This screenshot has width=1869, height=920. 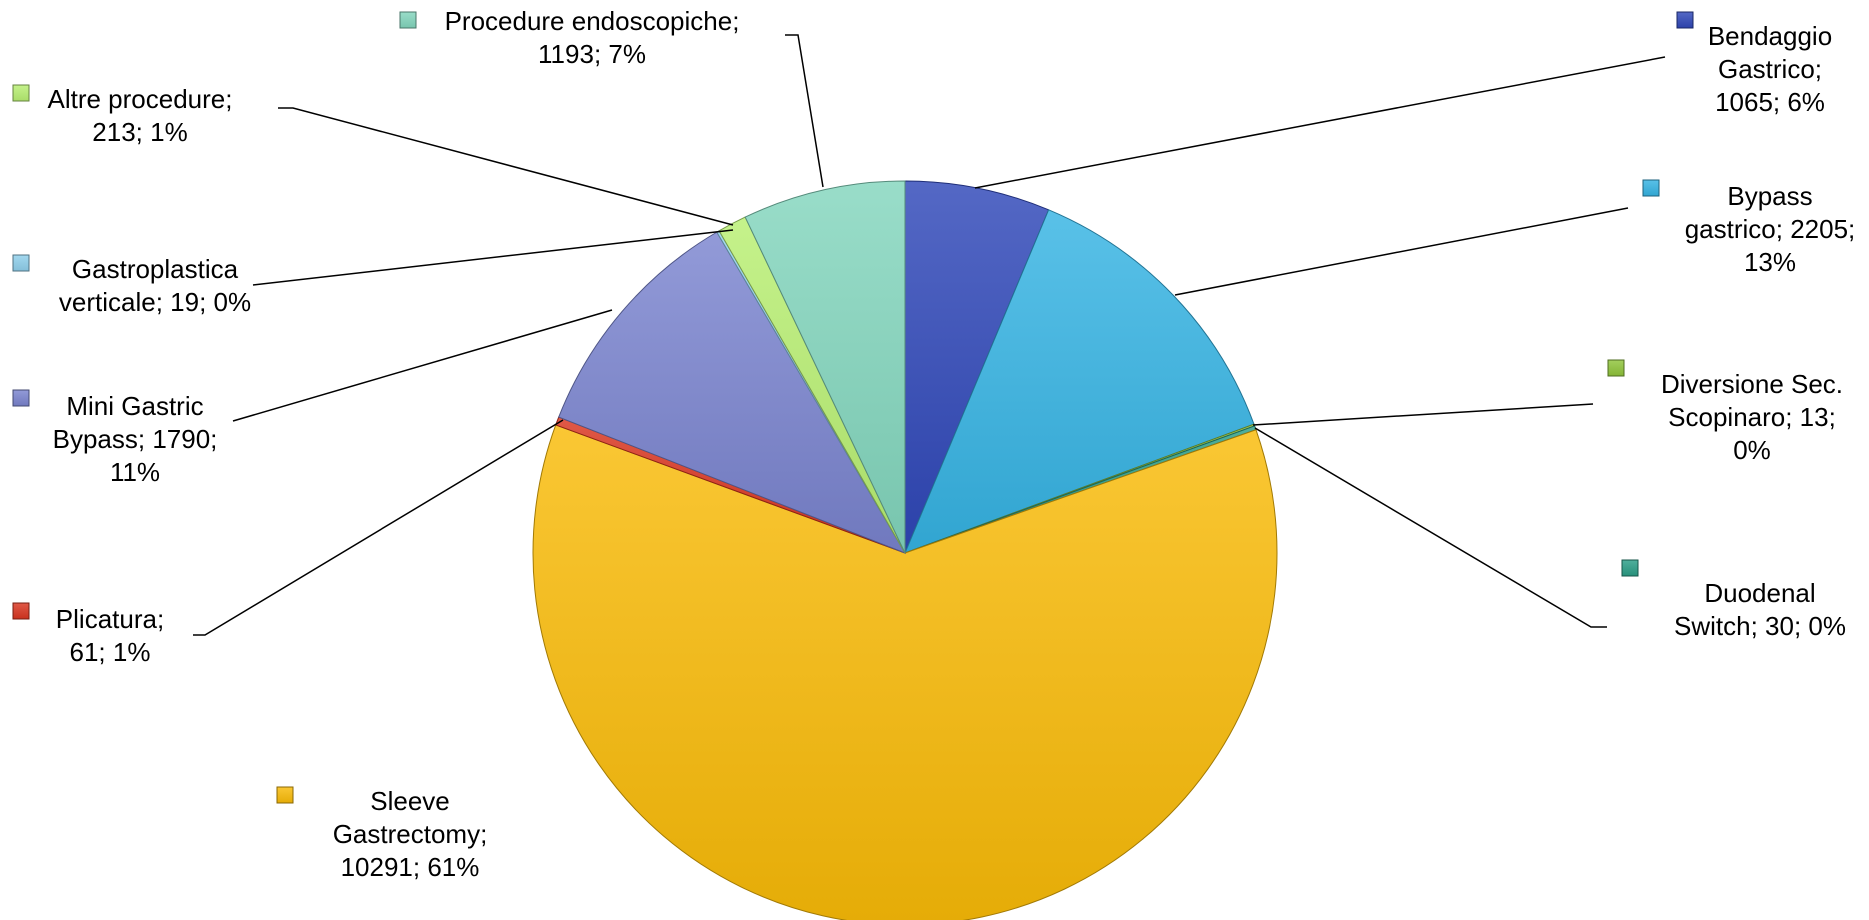 What do you see at coordinates (110, 652) in the screenshot?
I see `data-label-line: 61; 1%` at bounding box center [110, 652].